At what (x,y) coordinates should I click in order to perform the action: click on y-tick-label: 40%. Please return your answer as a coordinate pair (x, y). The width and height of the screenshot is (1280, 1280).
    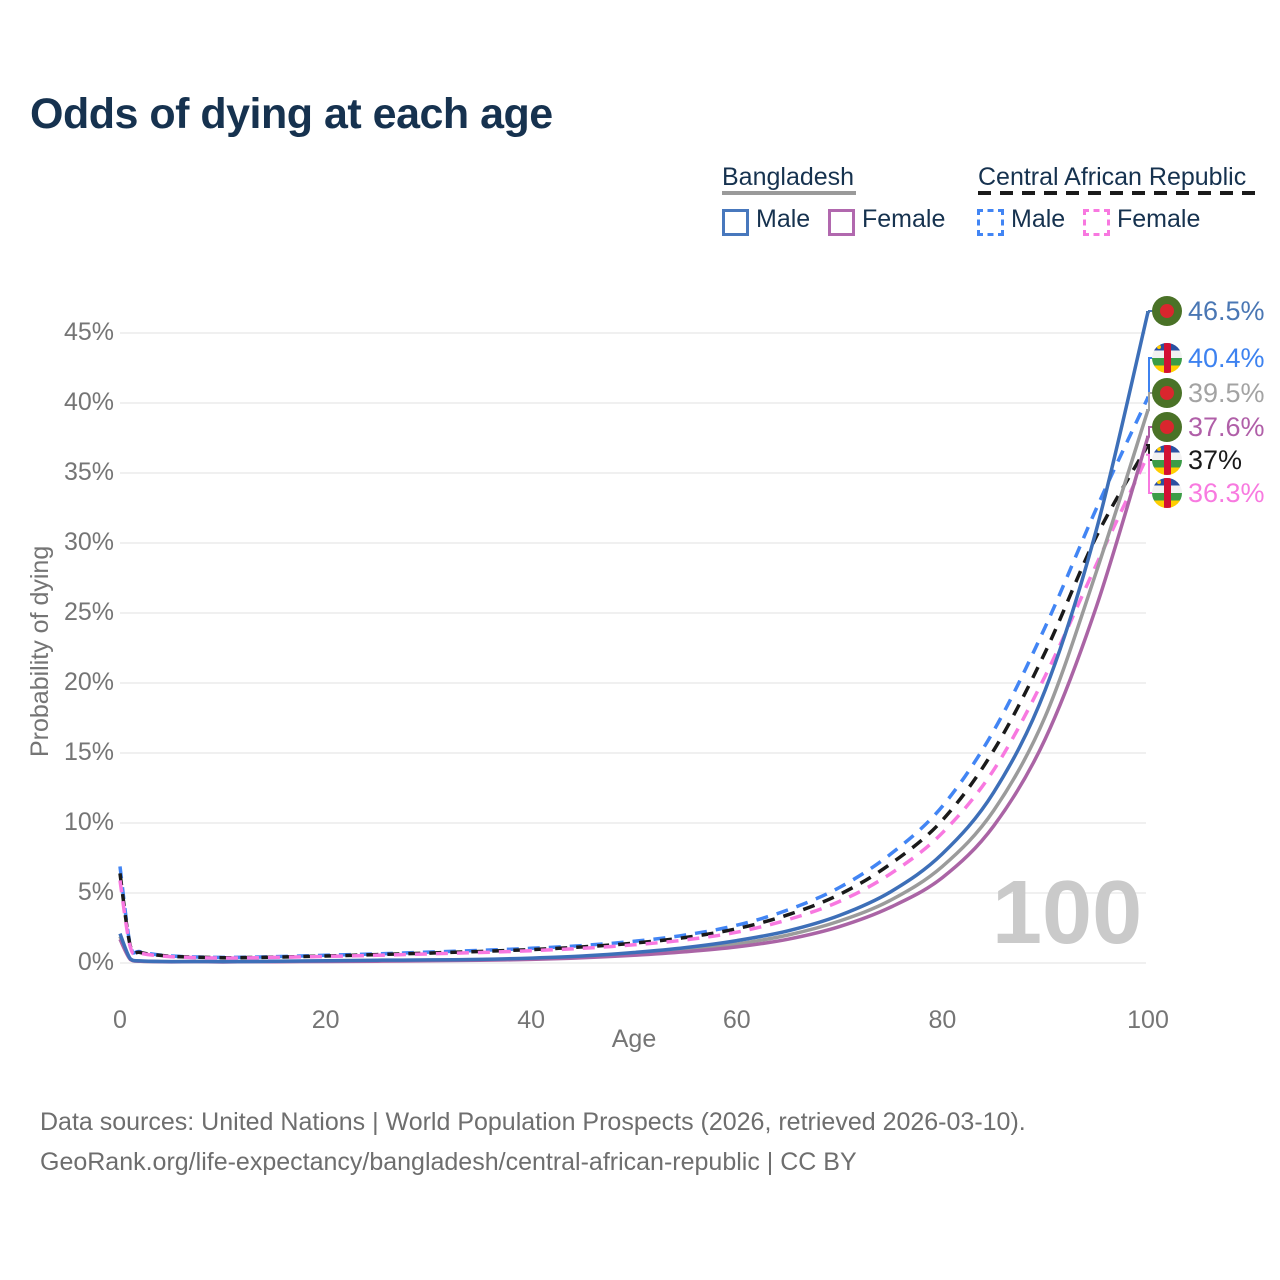
    Looking at the image, I should click on (88, 402).